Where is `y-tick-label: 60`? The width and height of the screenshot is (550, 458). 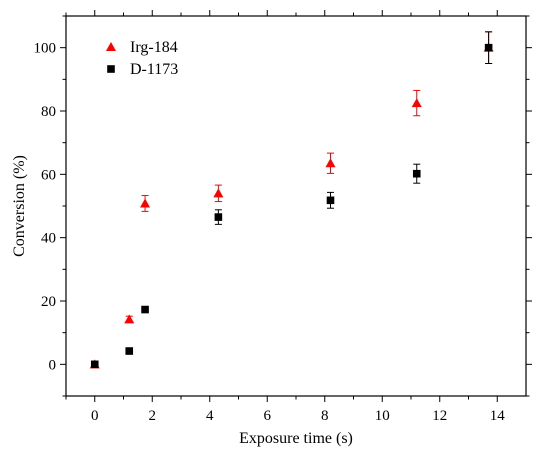
y-tick-label: 60 is located at coordinates (48, 175).